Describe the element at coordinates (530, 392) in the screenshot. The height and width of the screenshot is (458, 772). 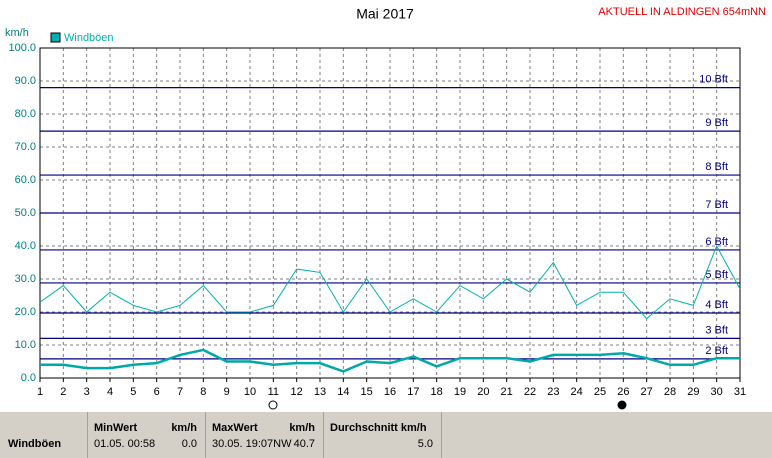
I see `x-tick-label: 22` at that location.